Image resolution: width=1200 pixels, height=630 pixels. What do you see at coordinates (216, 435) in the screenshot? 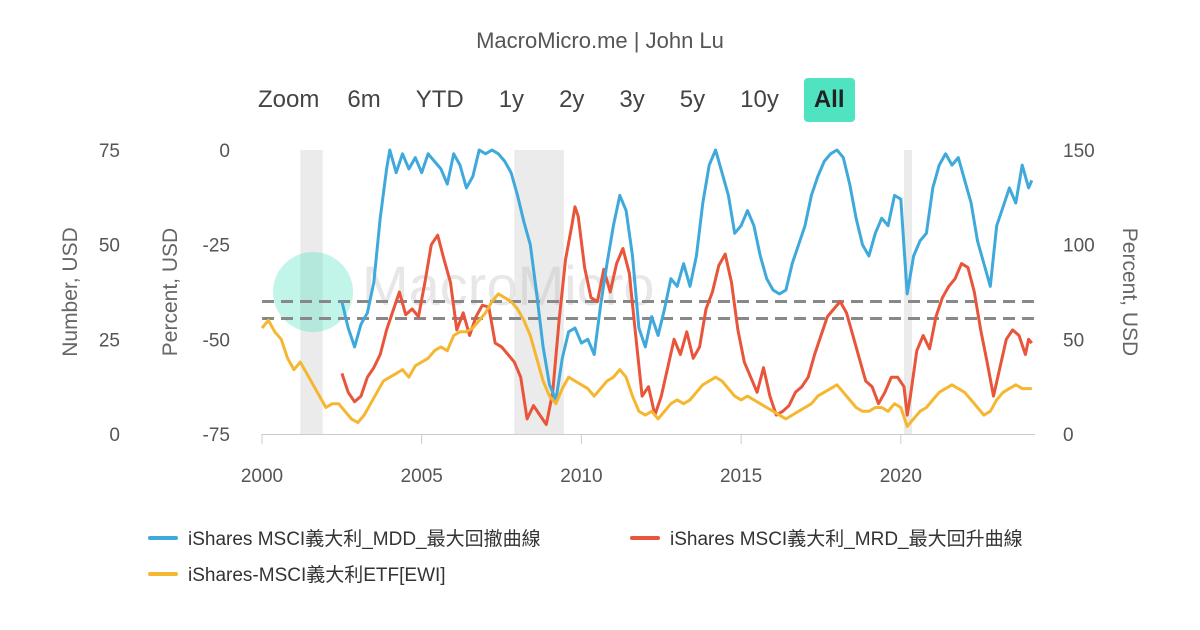
I see `y-tick-label-percent: -75` at bounding box center [216, 435].